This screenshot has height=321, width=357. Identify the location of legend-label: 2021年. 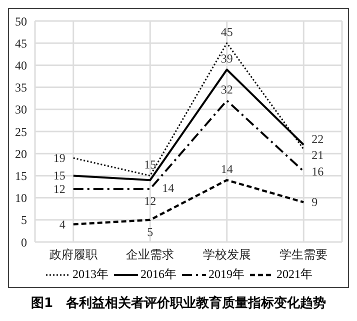
(294, 274).